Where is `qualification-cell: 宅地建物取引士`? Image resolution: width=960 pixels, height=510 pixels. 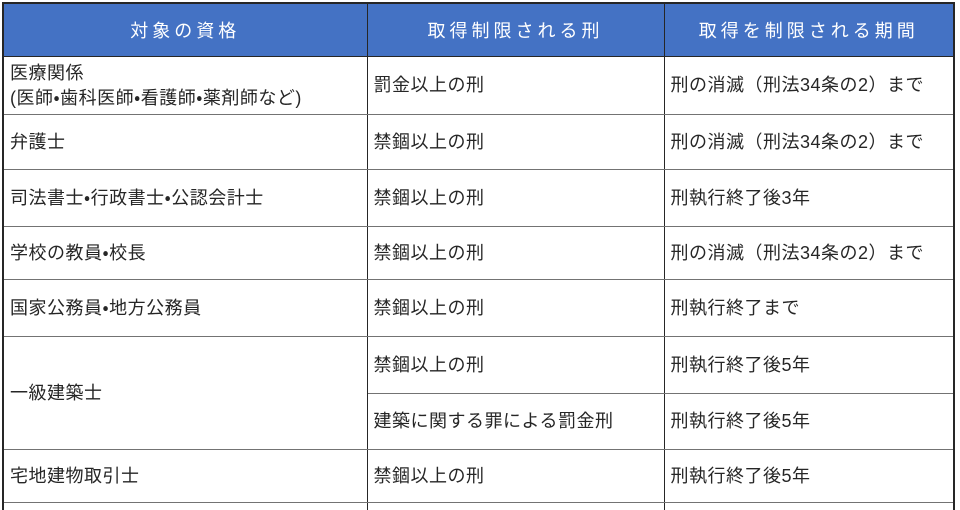
qualification-cell: 宅地建物取引士 is located at coordinates (185, 476).